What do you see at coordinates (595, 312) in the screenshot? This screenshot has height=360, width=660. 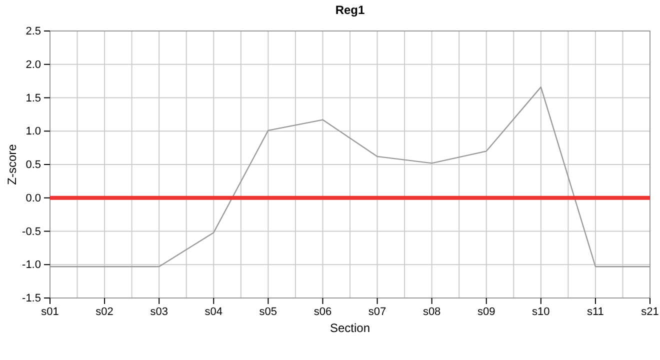 I see `x-tick-label: s11` at bounding box center [595, 312].